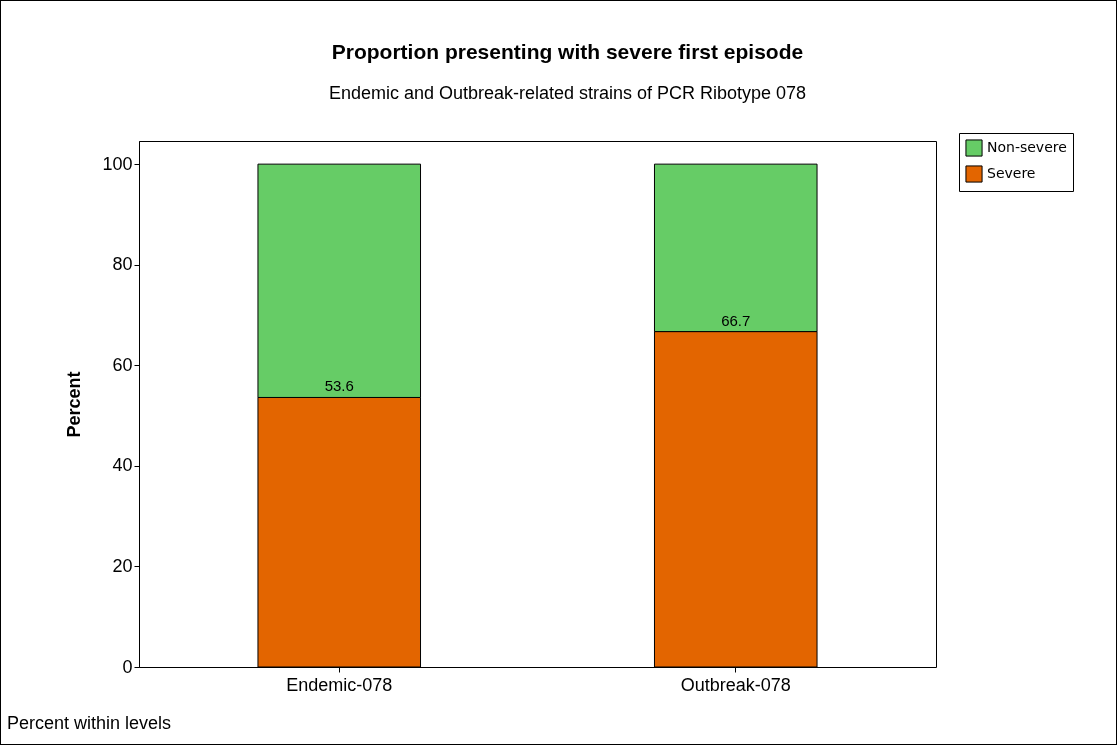 The height and width of the screenshot is (745, 1117). I want to click on y-tick-label: 0, so click(127, 666).